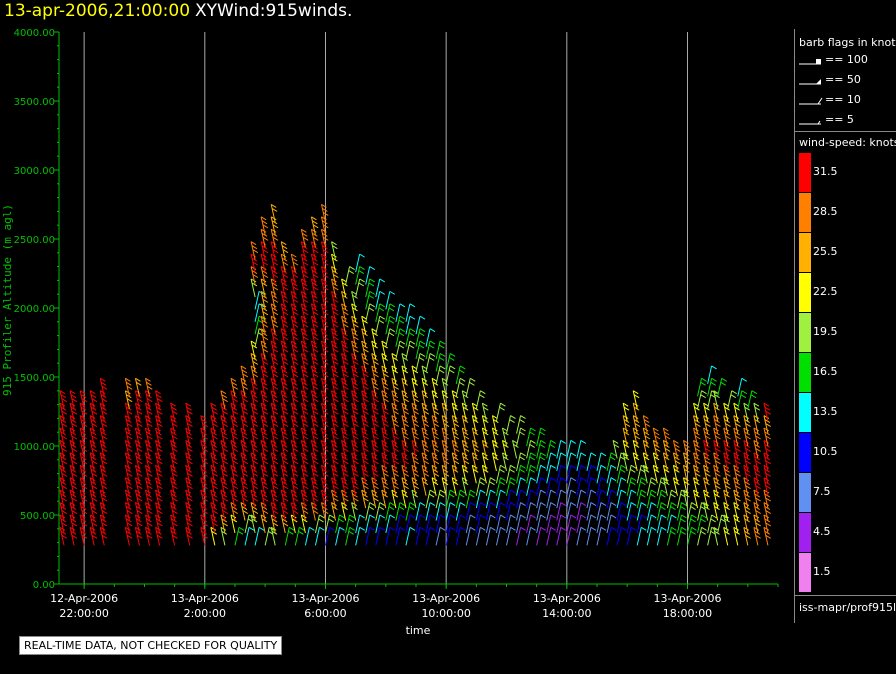 The width and height of the screenshot is (896, 674). What do you see at coordinates (418, 630) in the screenshot?
I see `x-axis-title: time` at bounding box center [418, 630].